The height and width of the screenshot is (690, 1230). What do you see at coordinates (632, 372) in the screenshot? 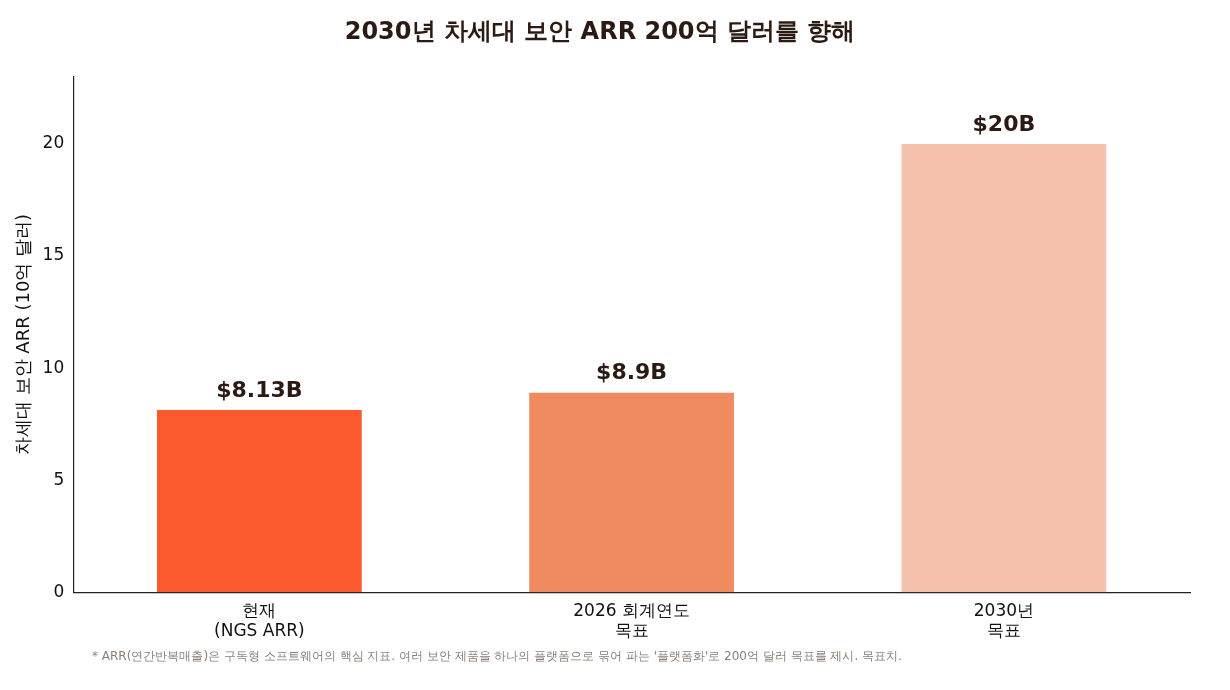
I see `data-label: $8.9B` at bounding box center [632, 372].